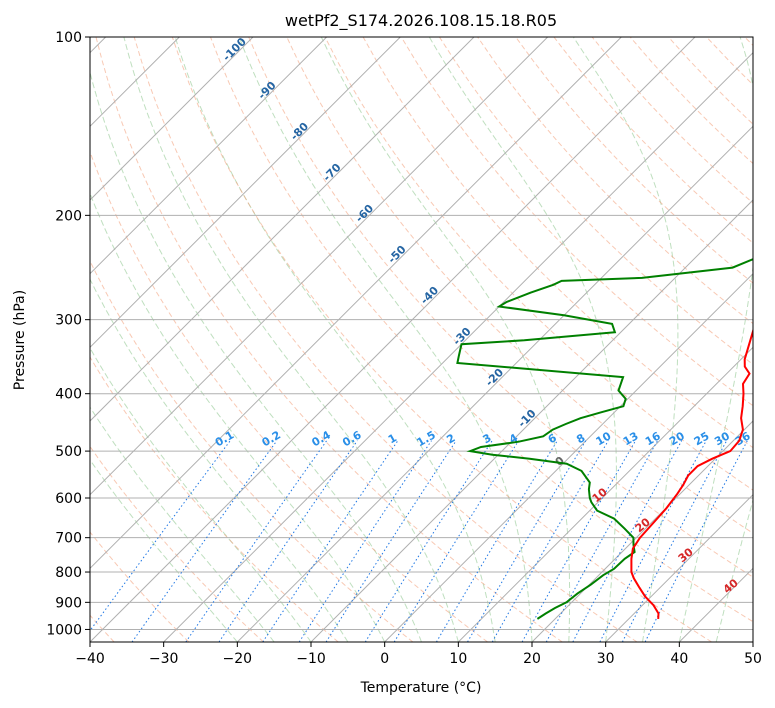 The image size is (775, 708). What do you see at coordinates (68, 452) in the screenshot?
I see `y-tick-label: 500` at bounding box center [68, 452].